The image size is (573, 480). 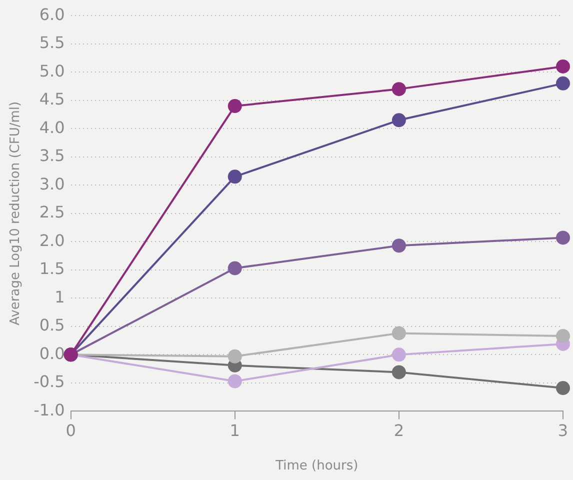 What do you see at coordinates (52, 42) in the screenshot?
I see `y-tick-label: 5.5` at bounding box center [52, 42].